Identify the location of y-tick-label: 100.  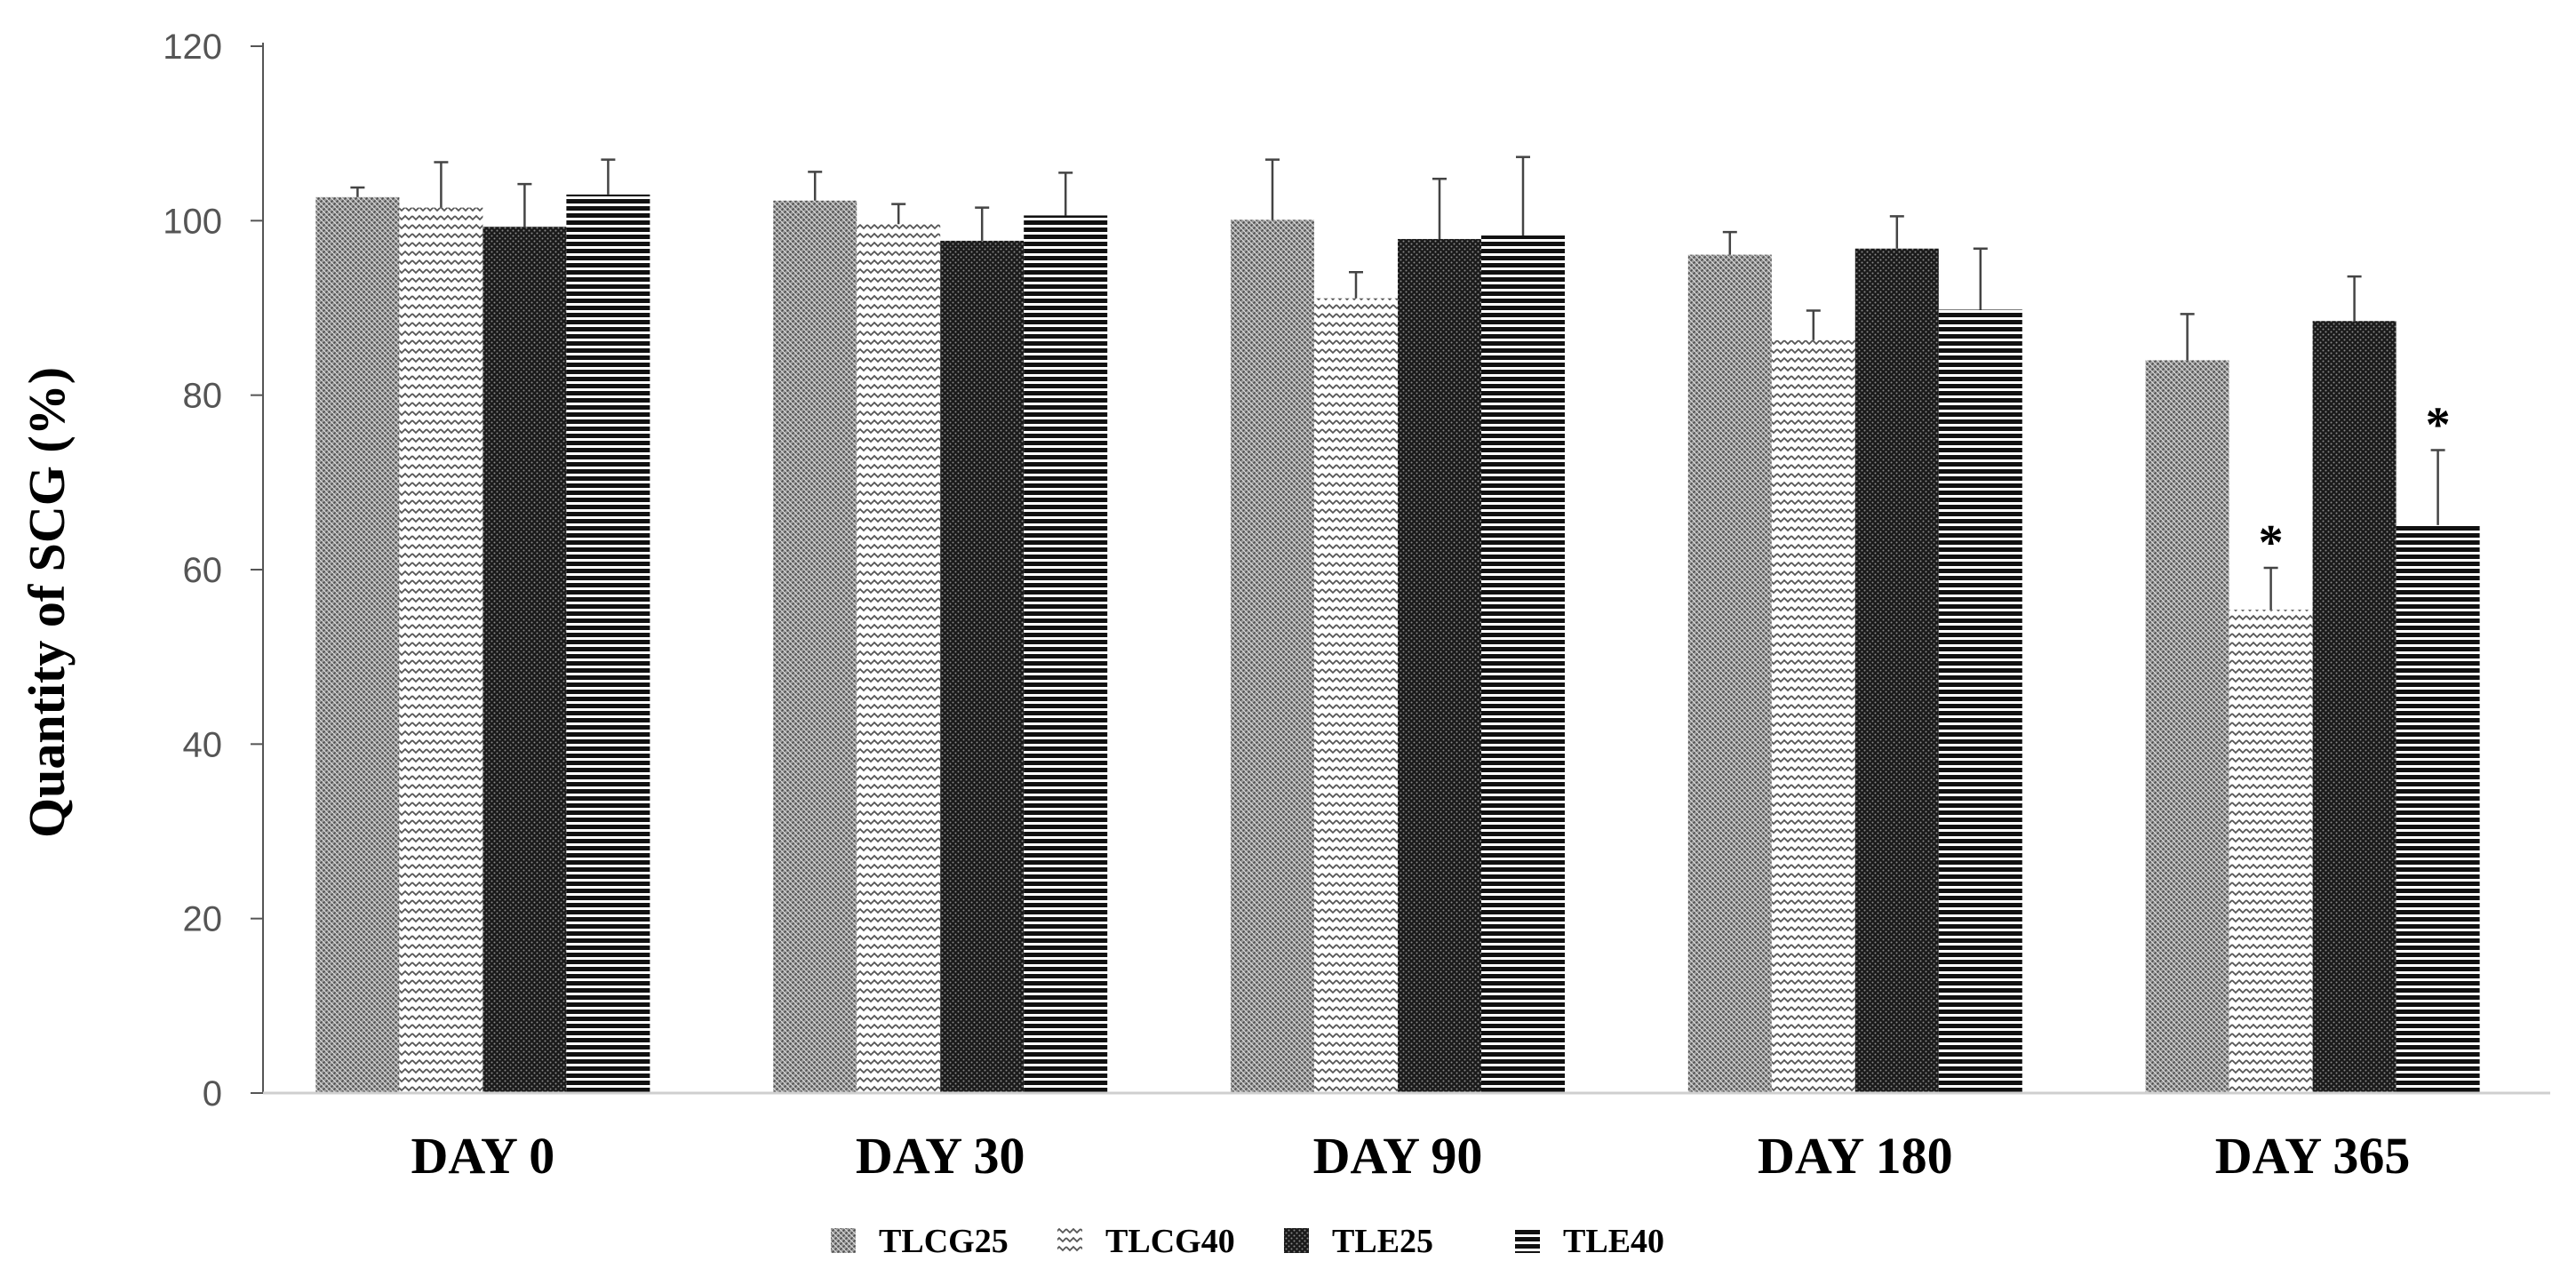
(193, 221).